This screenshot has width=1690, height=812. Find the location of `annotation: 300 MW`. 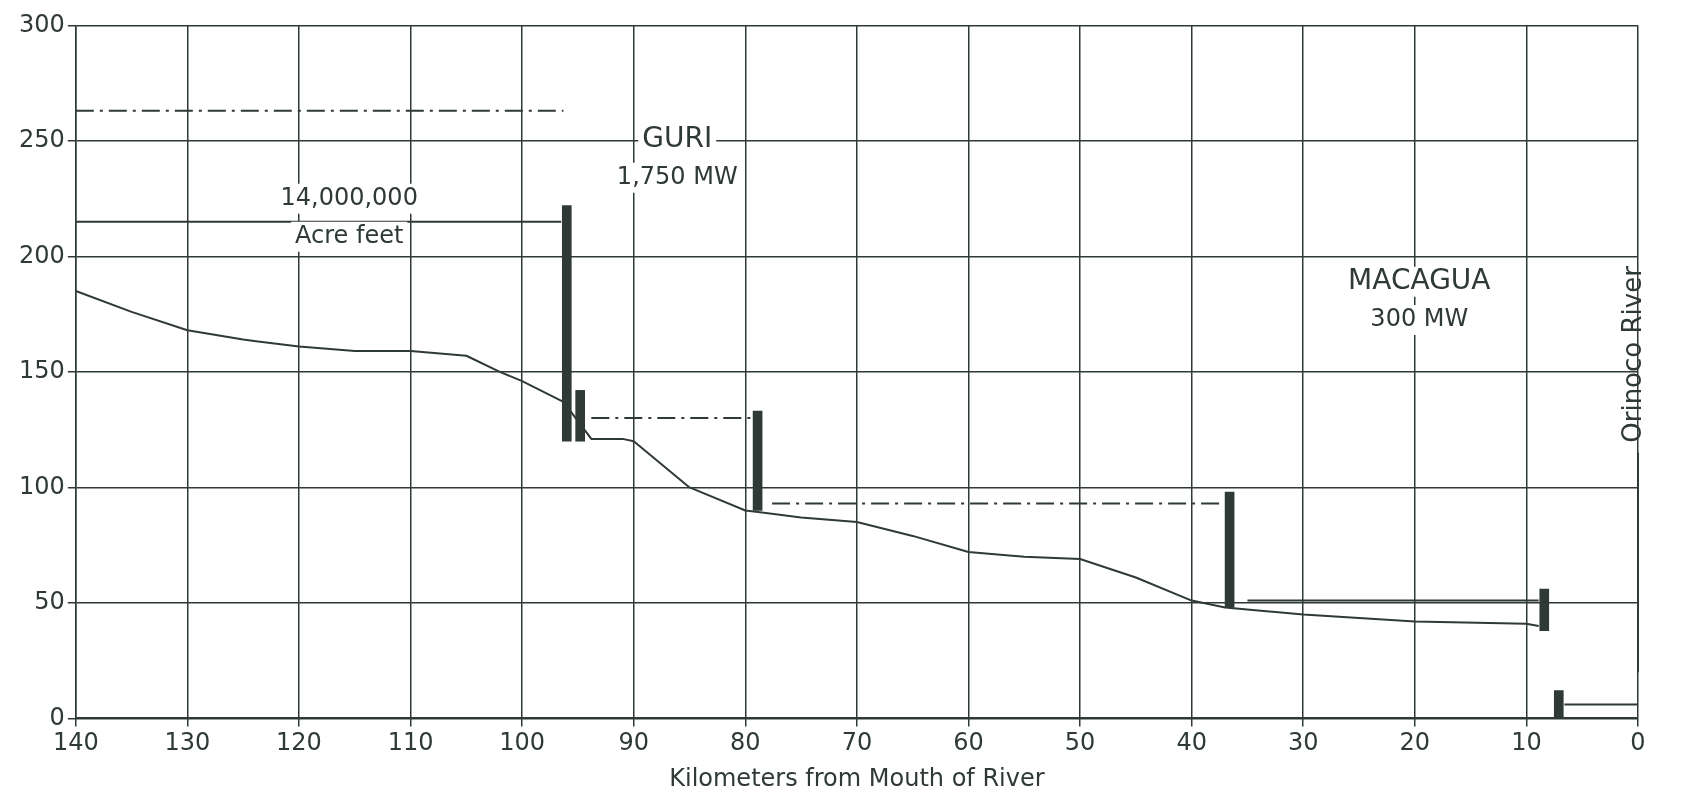

annotation: 300 MW is located at coordinates (1419, 318).